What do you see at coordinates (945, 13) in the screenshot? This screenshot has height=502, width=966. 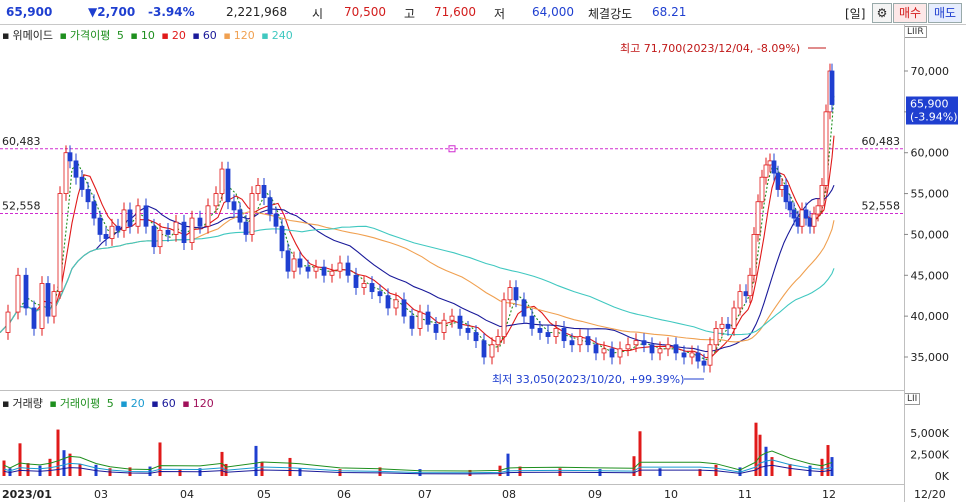 I see `sell-button: 매도` at bounding box center [945, 13].